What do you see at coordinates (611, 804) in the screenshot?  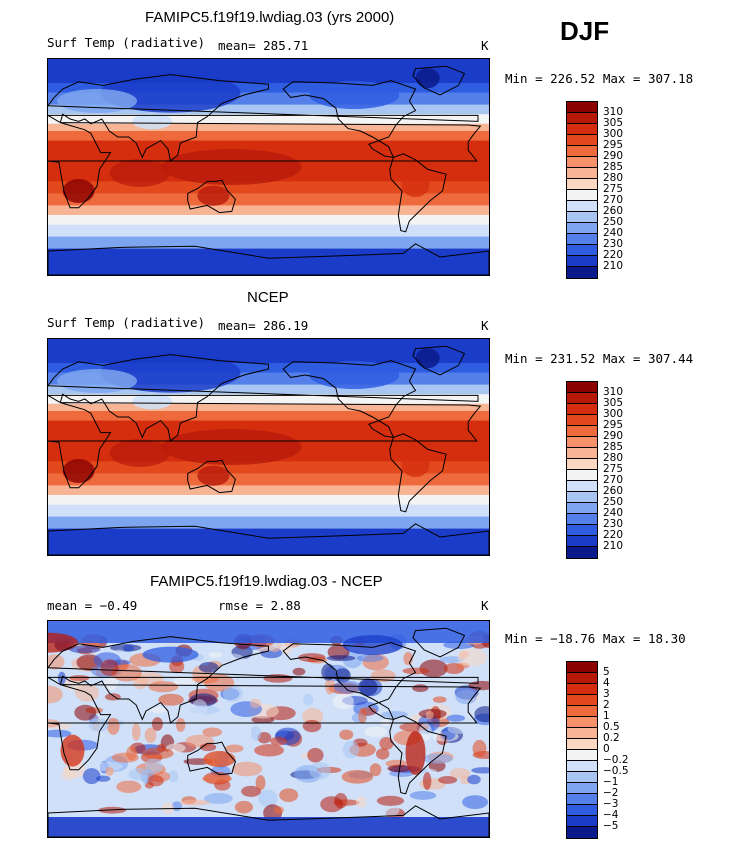 I see `colorbar-tick-label: −3` at bounding box center [611, 804].